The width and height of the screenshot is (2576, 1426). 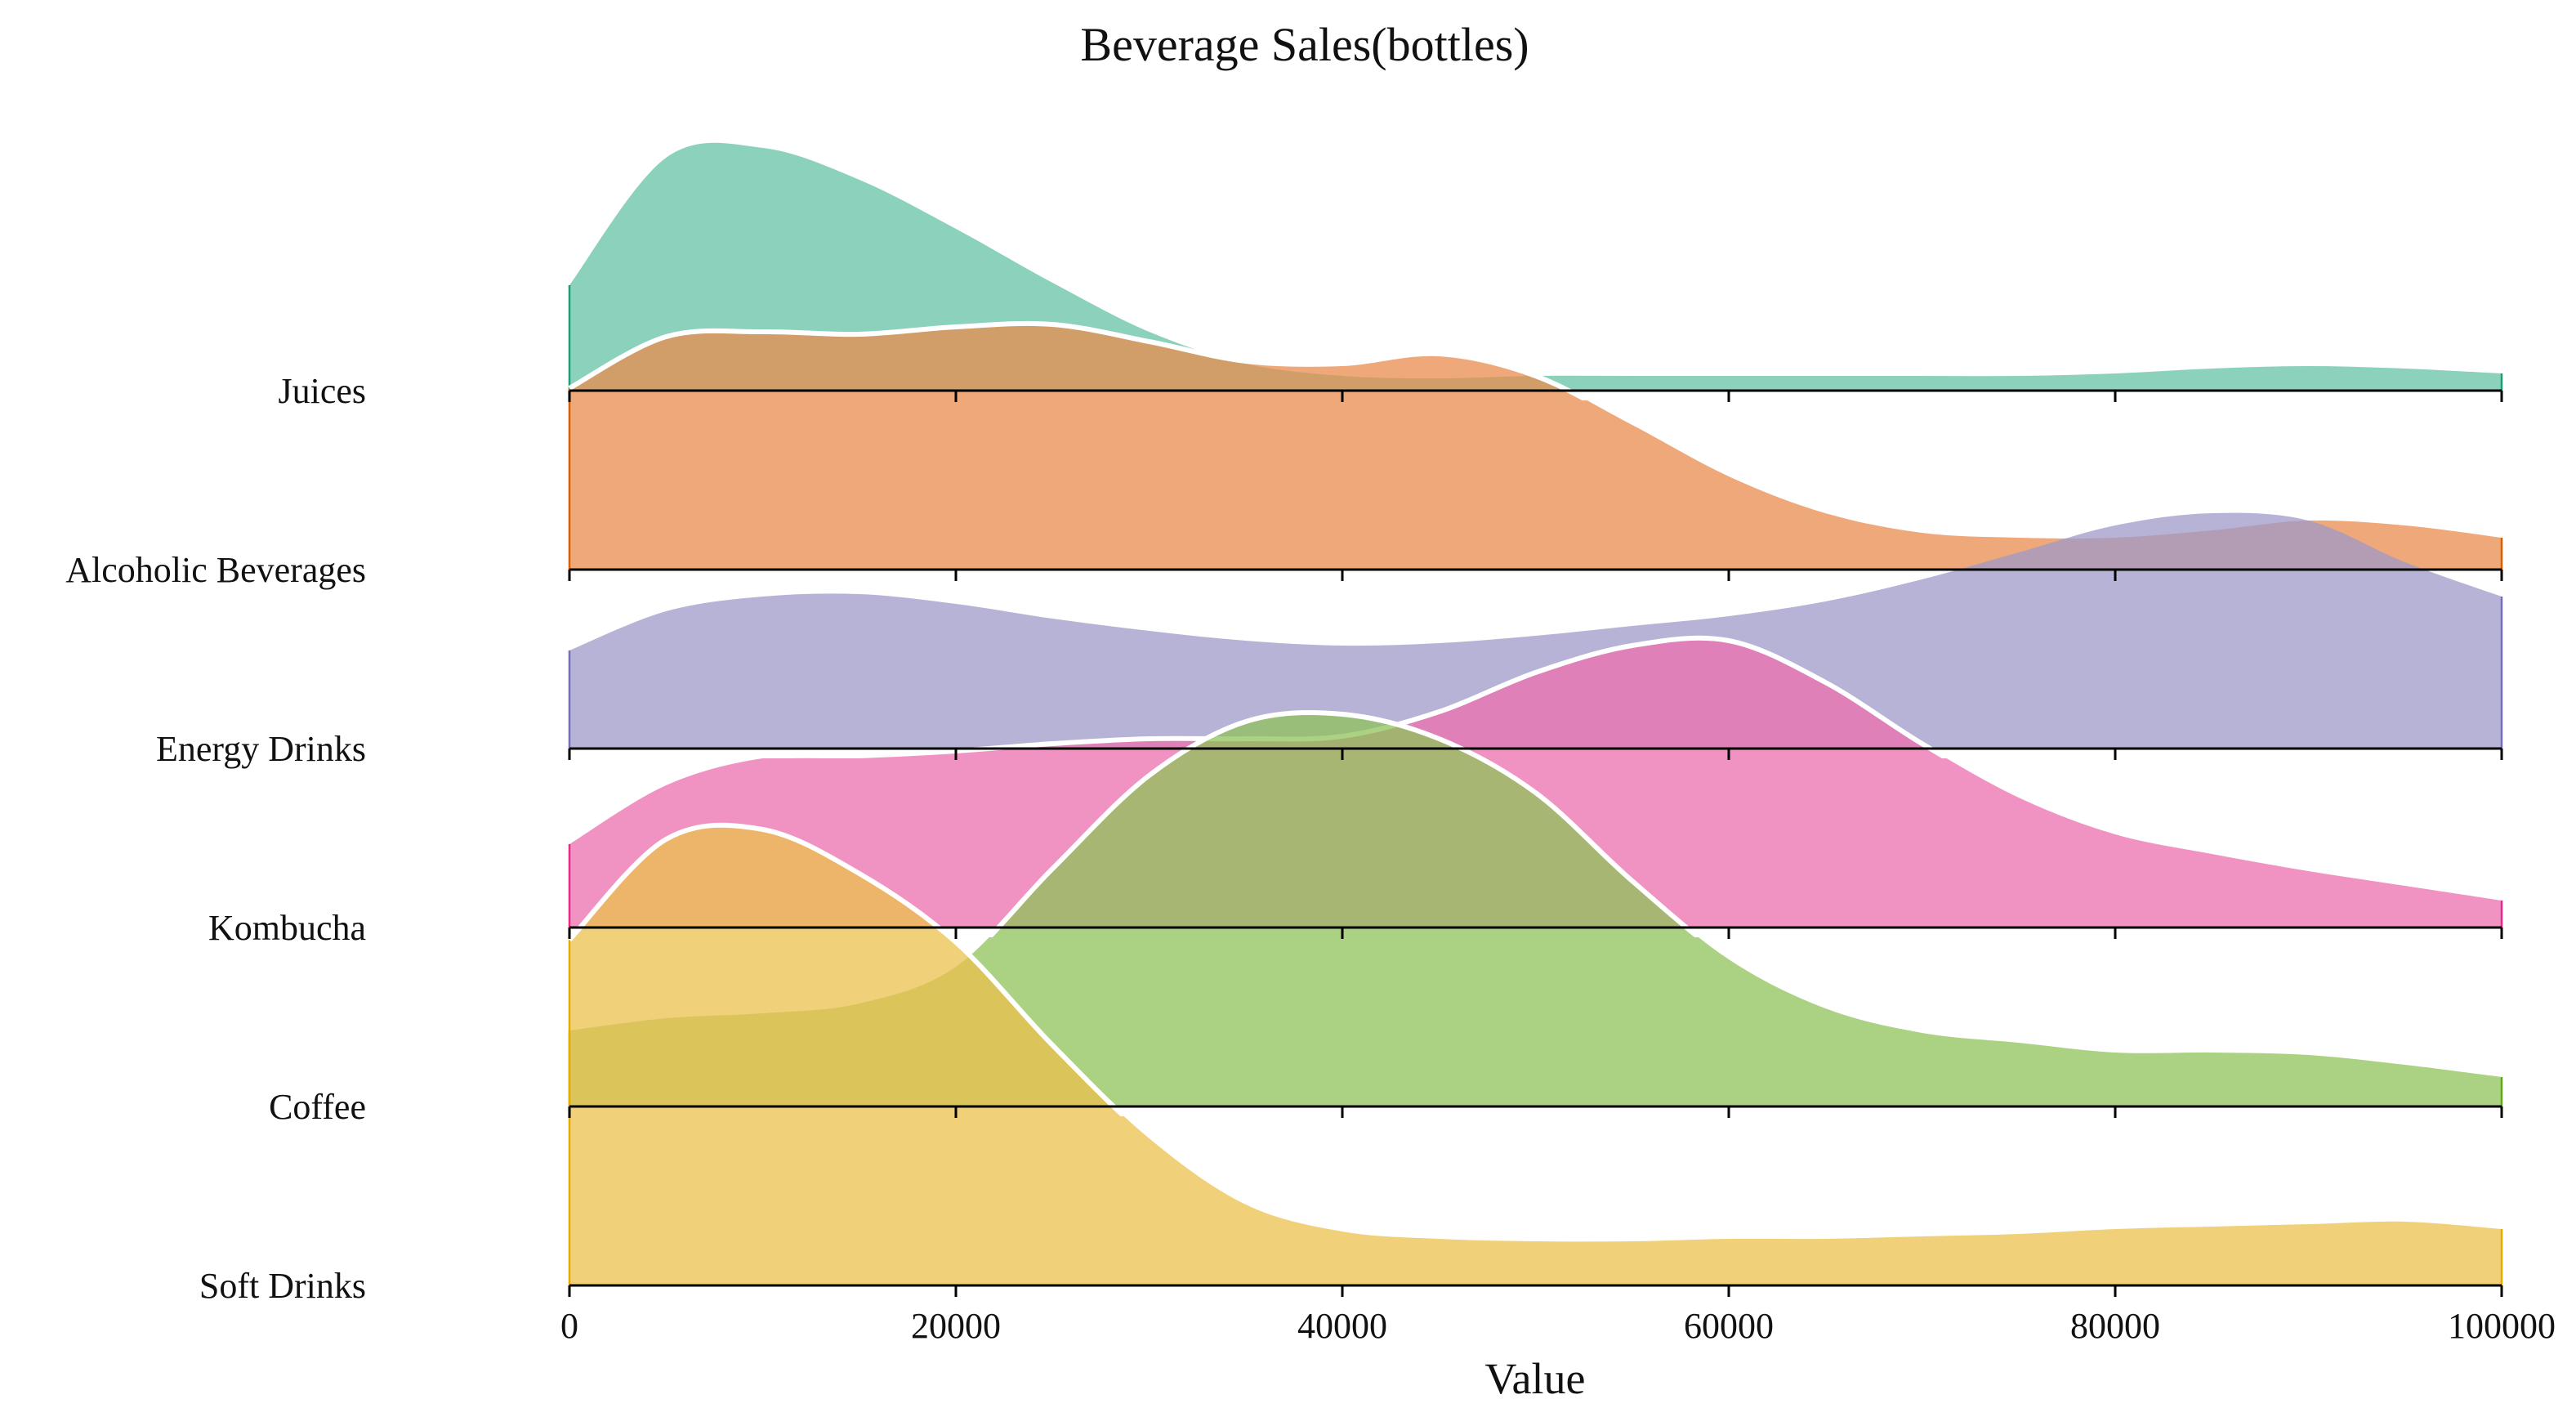 I want to click on baseline-juices, so click(x=1536, y=395).